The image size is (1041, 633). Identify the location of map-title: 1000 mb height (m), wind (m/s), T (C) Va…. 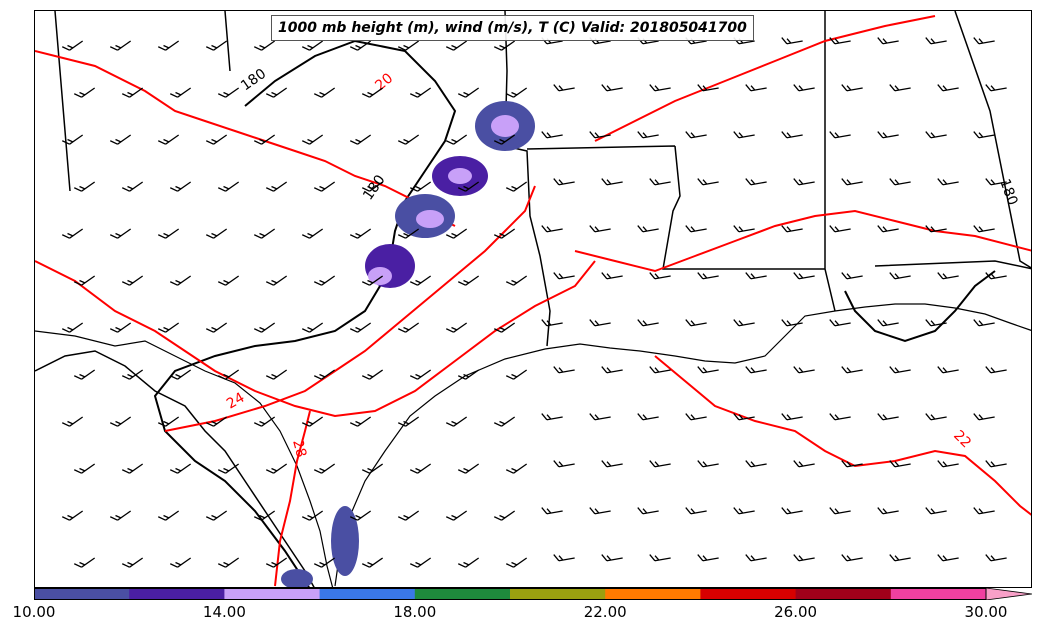
(512, 28).